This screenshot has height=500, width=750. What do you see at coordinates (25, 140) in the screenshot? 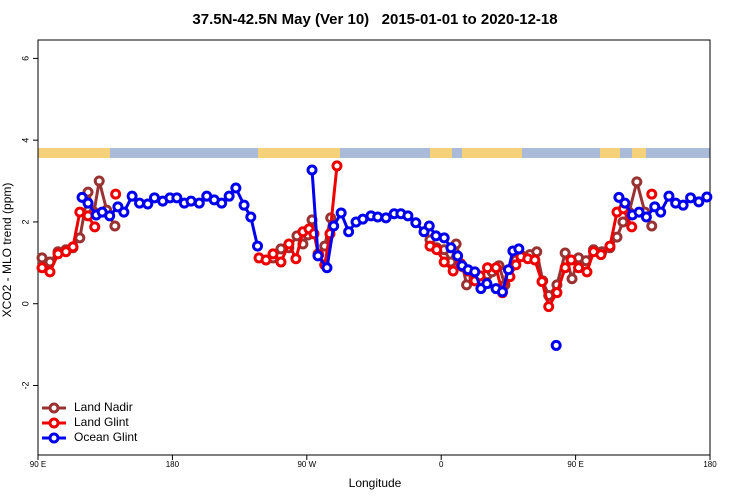
I see `y-tick-label: 4` at bounding box center [25, 140].